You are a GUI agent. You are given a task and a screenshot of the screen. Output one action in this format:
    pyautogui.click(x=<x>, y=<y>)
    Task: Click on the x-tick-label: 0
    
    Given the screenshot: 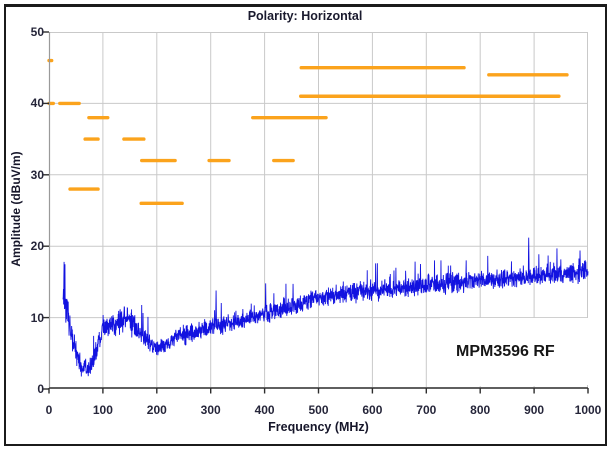 What is the action you would take?
    pyautogui.click(x=49, y=410)
    